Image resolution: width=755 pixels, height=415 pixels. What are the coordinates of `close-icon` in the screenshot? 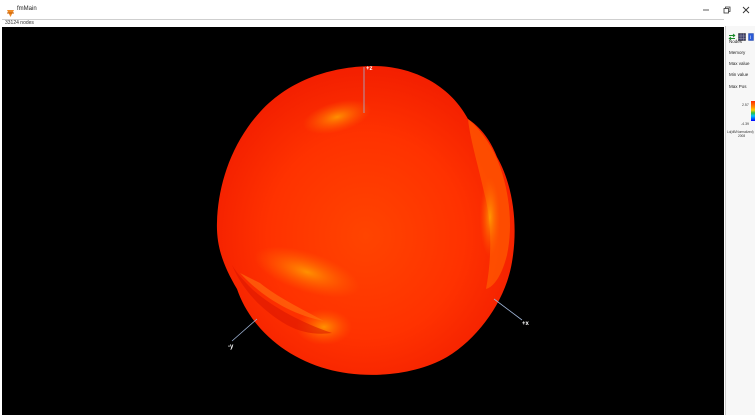 It's located at (746, 9).